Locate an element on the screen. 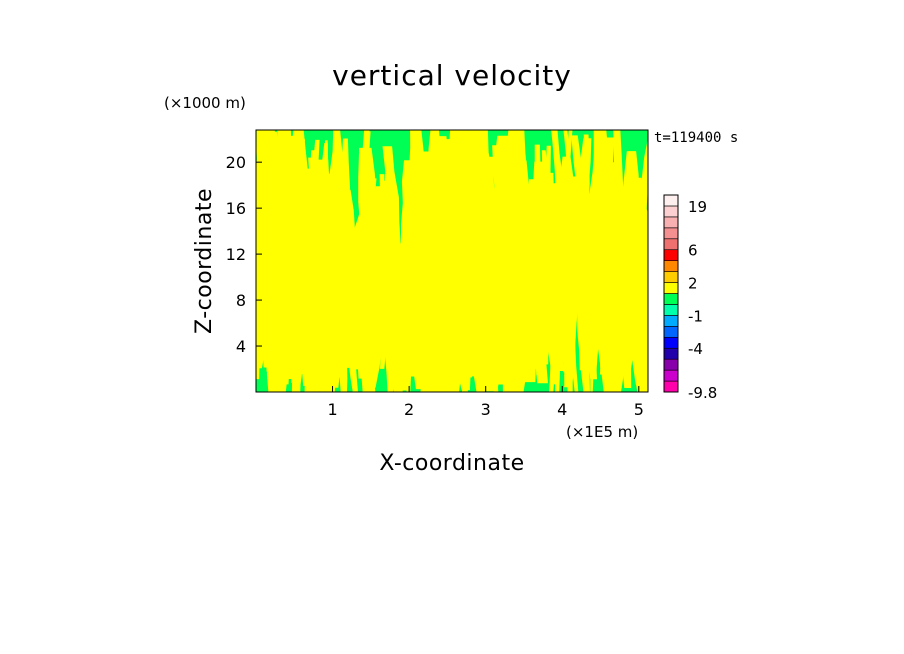 Image resolution: width=904 pixels, height=654 pixels. colorbar-label: 19 is located at coordinates (697, 207).